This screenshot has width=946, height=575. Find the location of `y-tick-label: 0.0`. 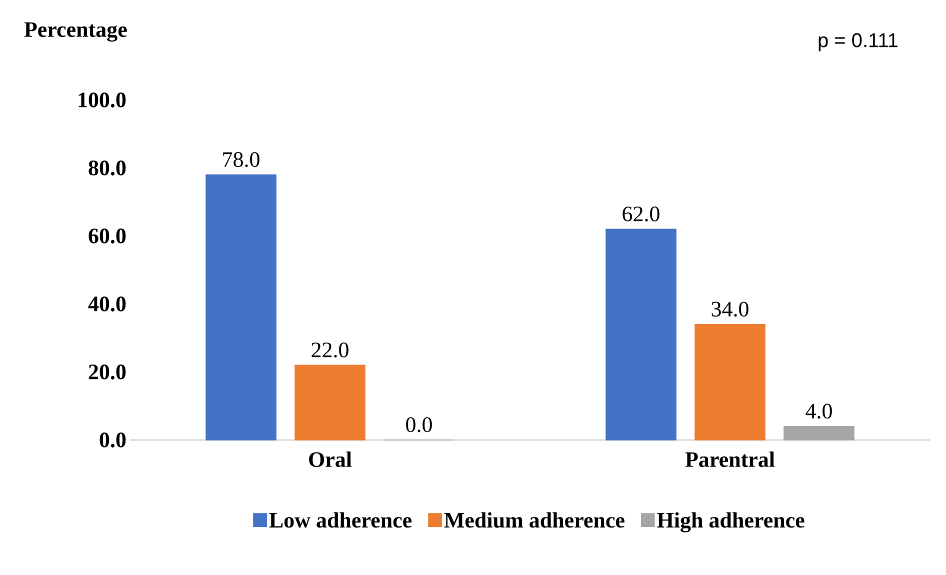

y-tick-label: 0.0 is located at coordinates (113, 440).